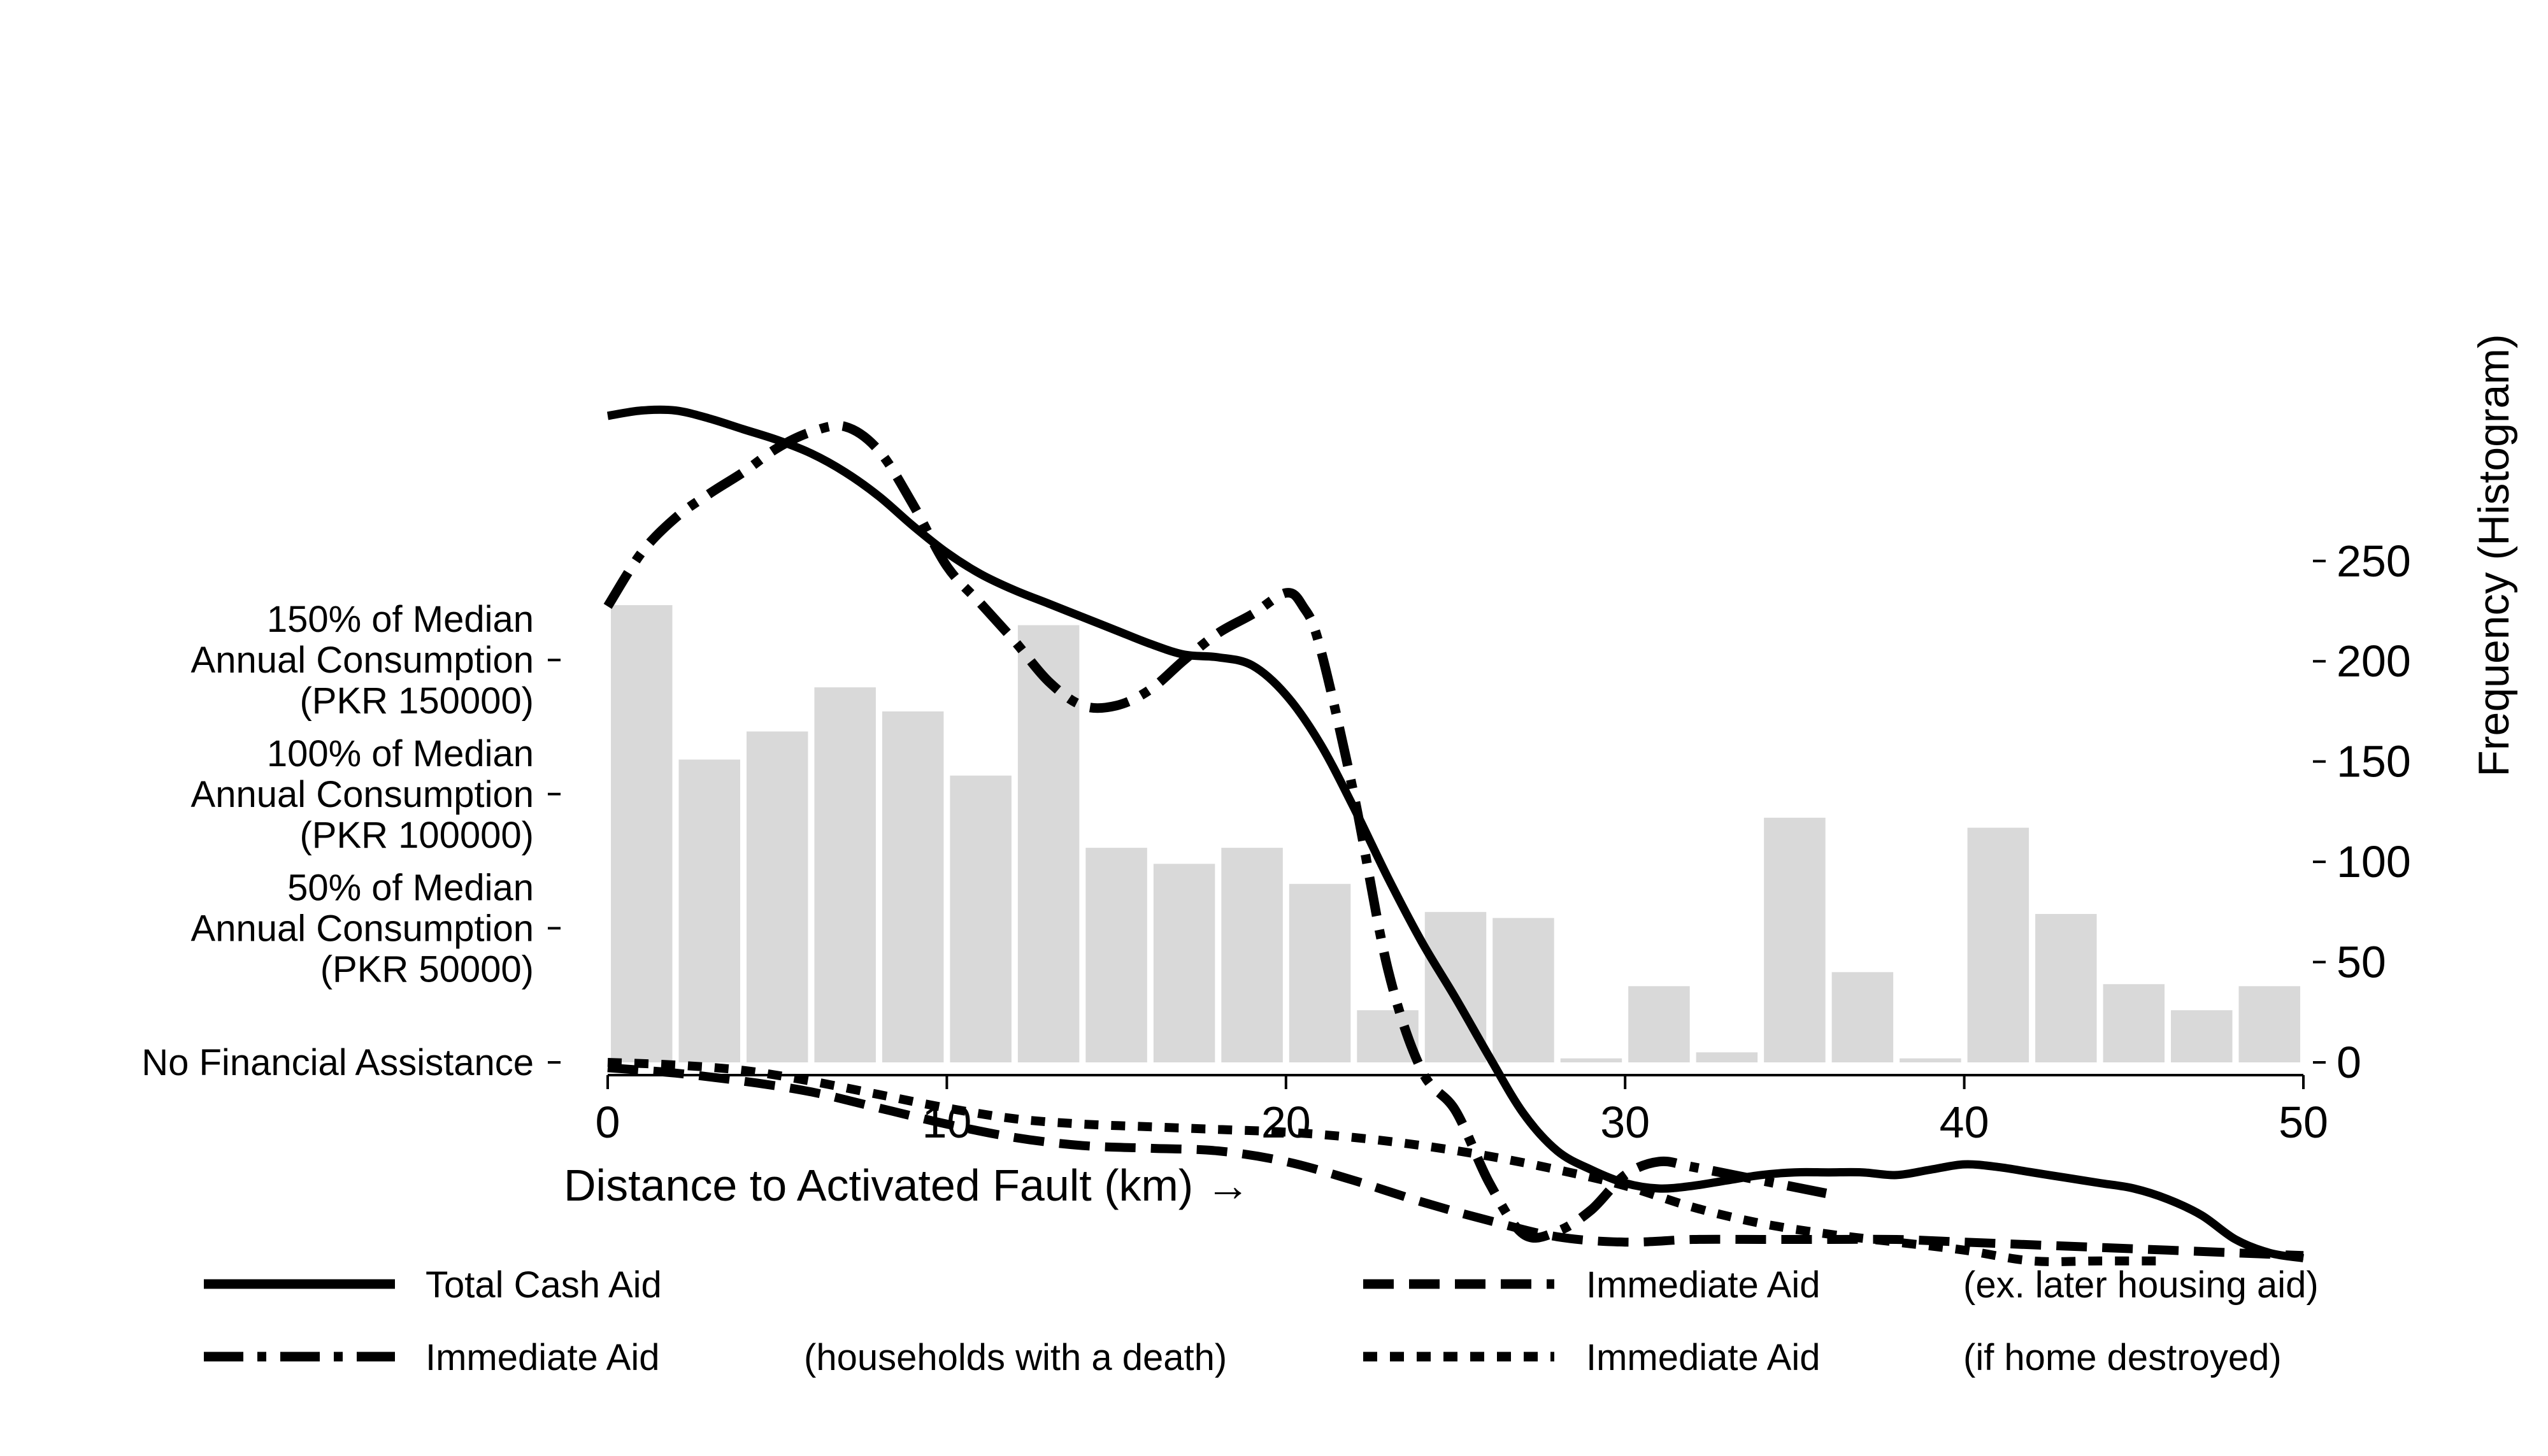  I want to click on series-line-dotted, so click(1387, 1162).